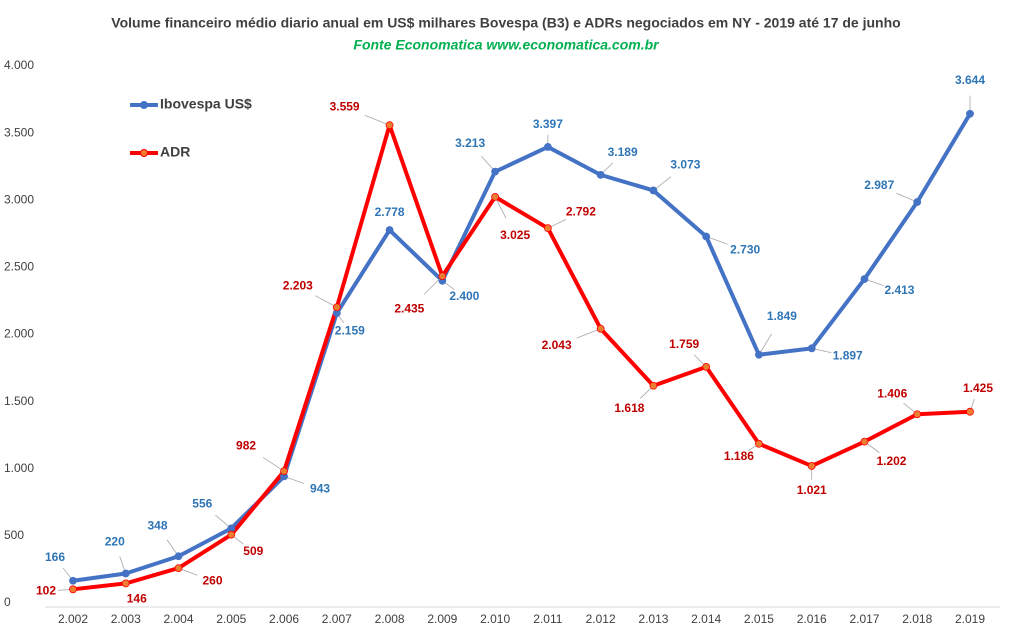  Describe the element at coordinates (7, 602) in the screenshot. I see `y-tick-label: 0` at that location.